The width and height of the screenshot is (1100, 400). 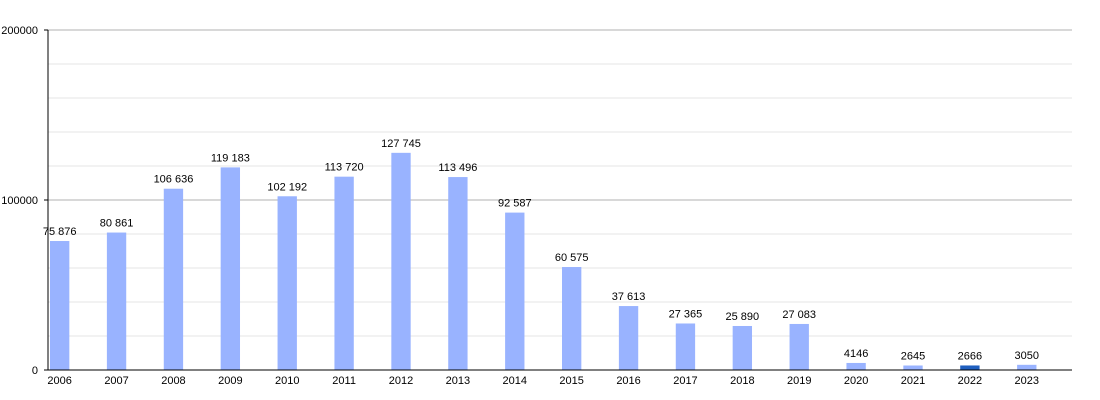 I want to click on bar-2010, so click(x=287, y=283).